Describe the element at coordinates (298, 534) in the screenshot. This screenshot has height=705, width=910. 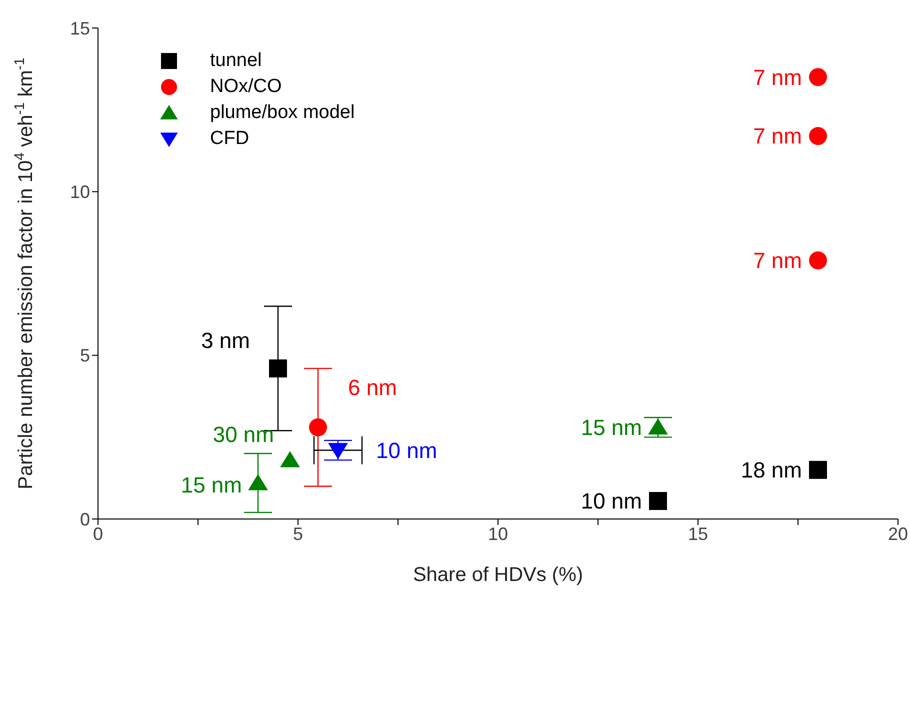
I see `x-tick-label: 5` at that location.